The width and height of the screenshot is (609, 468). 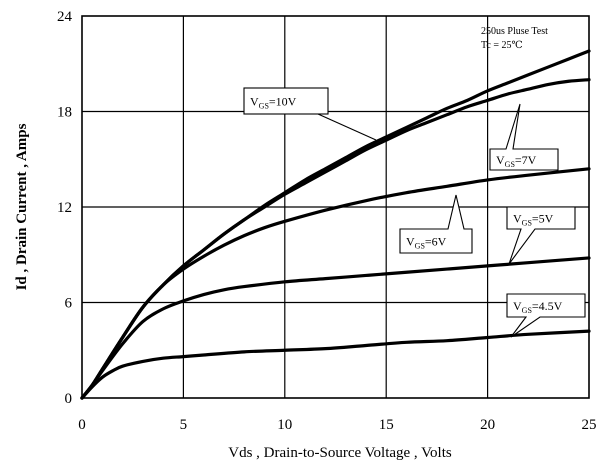 I want to click on y-axis-title: Id , Drain Current , Amps, so click(x=22, y=206).